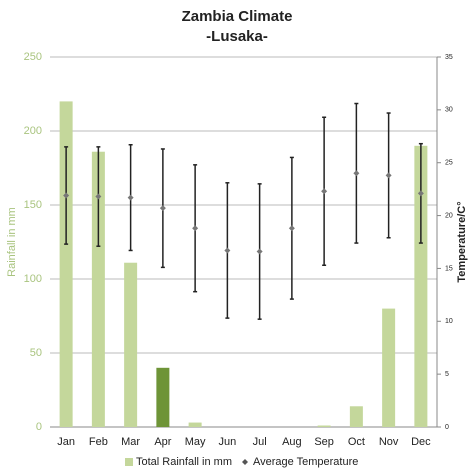 The width and height of the screenshot is (474, 474). Describe the element at coordinates (237, 16) in the screenshot. I see `chart-title: Zambia Climate` at that location.